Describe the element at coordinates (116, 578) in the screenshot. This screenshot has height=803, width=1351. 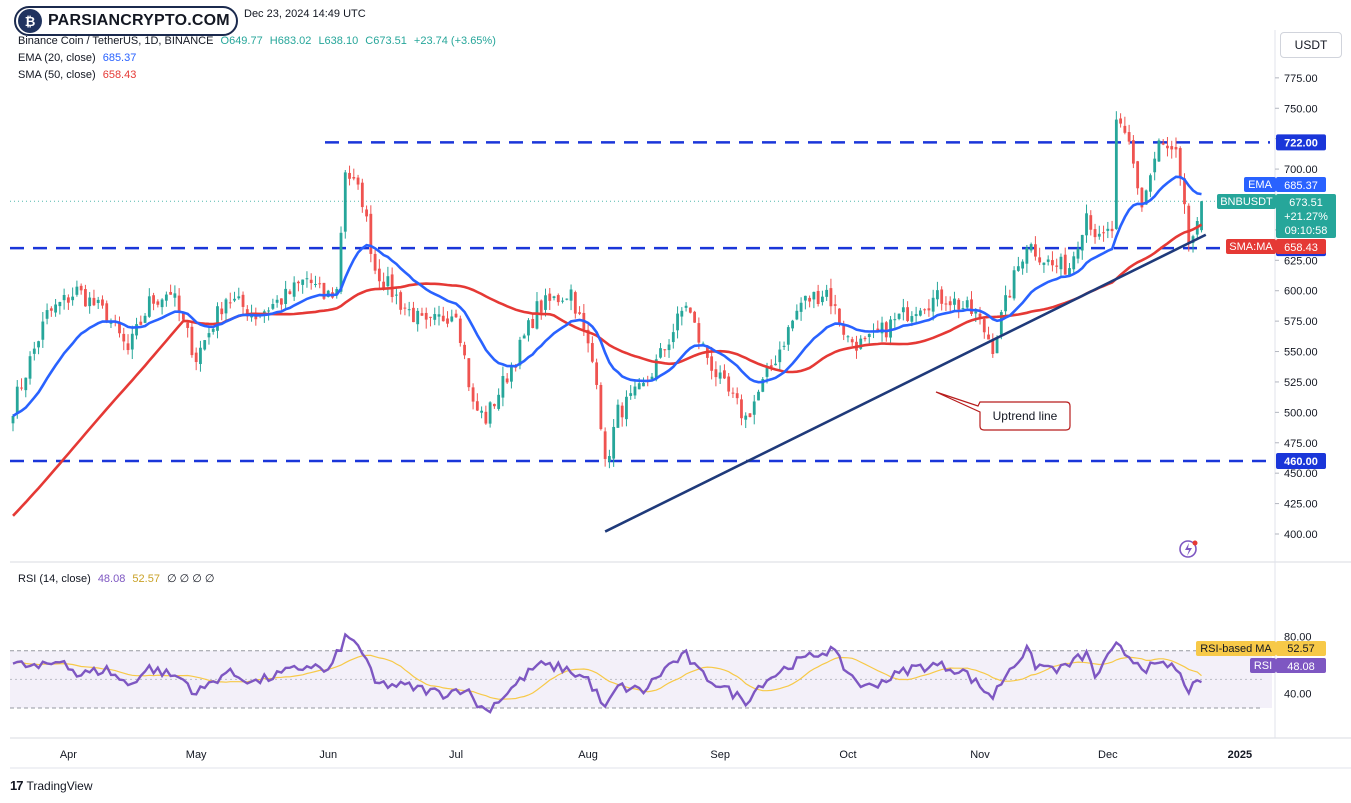
I see `rsi-legend: RSI (14, close) 48.08 52.57 ∅ ∅ ∅ ∅` at that location.